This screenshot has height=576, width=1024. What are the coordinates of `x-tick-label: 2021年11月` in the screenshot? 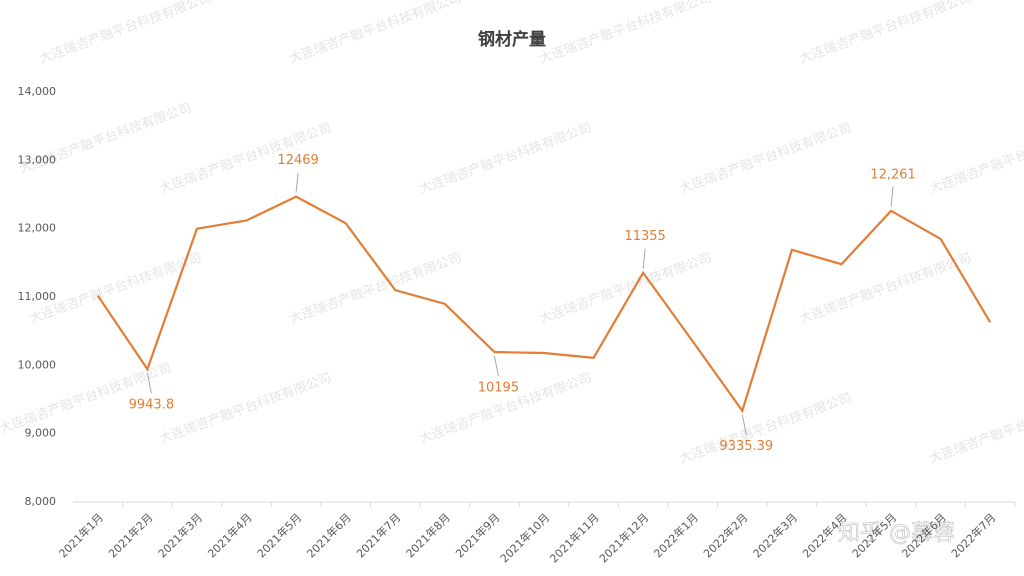 It's located at (574, 537).